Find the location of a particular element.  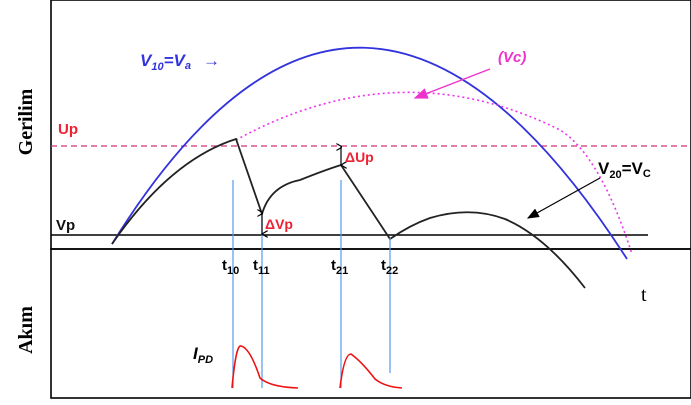

v10-label: V10=Va → is located at coordinates (180, 62).